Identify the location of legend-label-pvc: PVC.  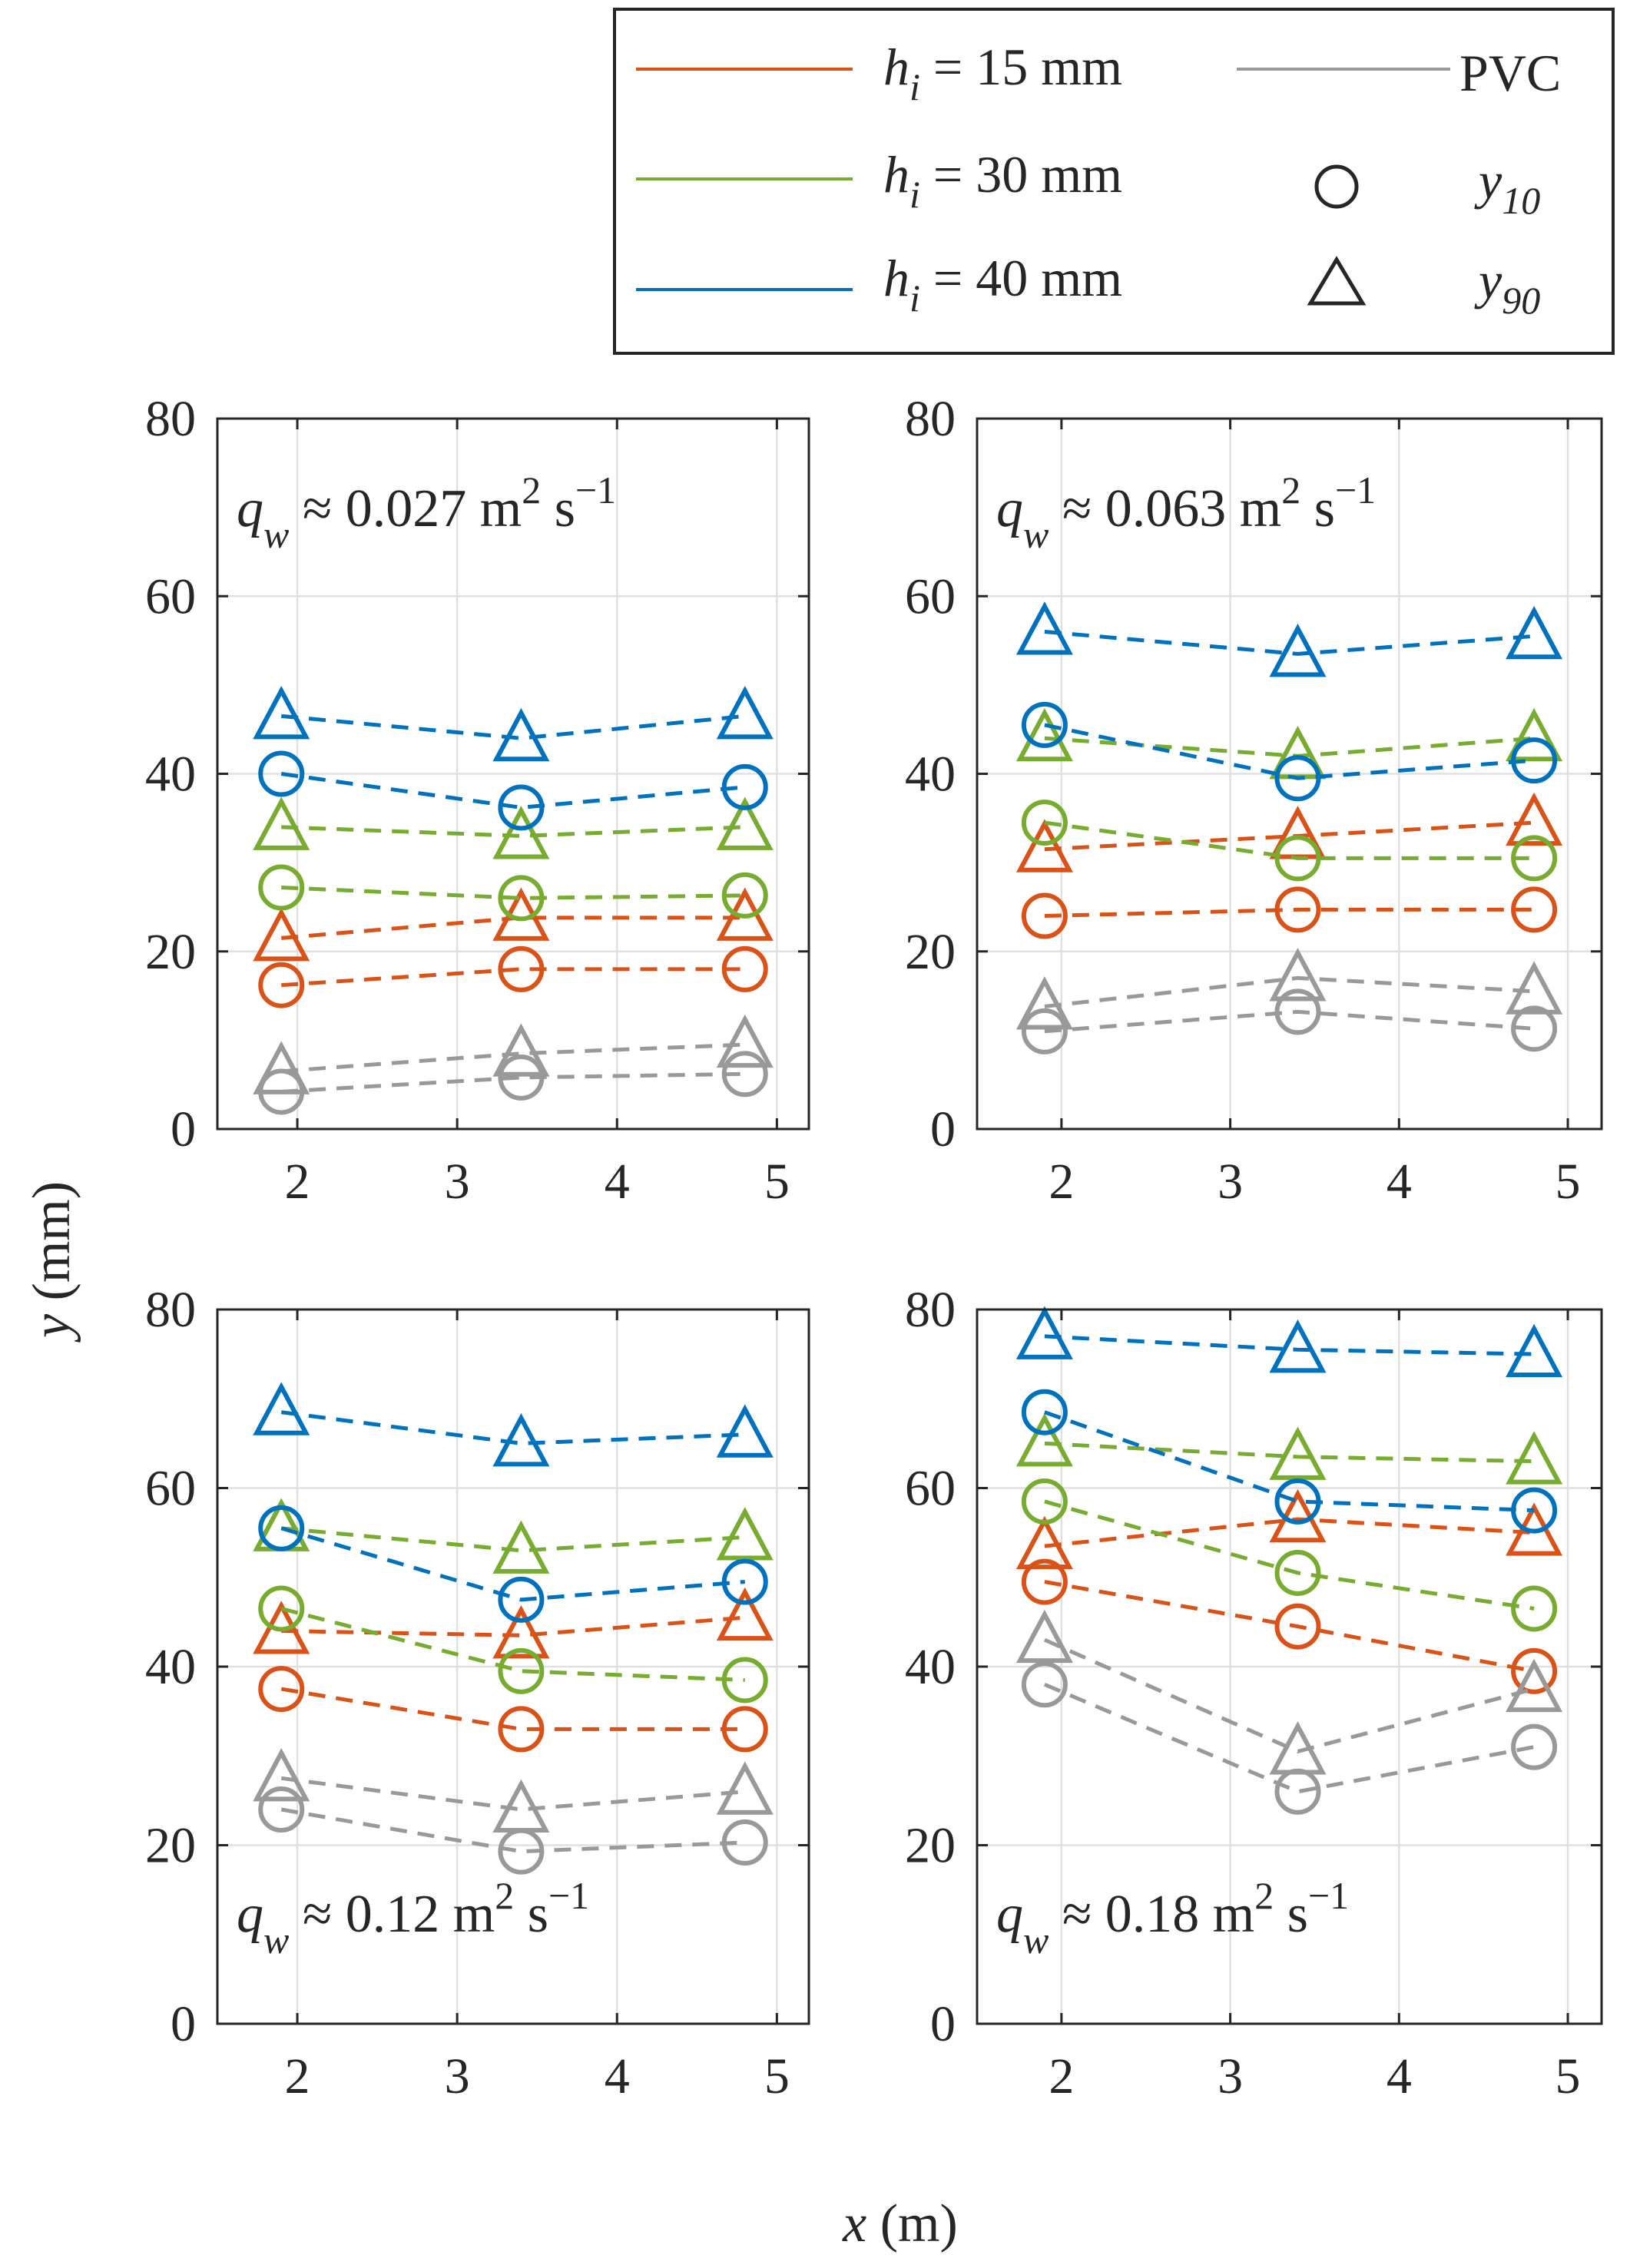
(1510, 73).